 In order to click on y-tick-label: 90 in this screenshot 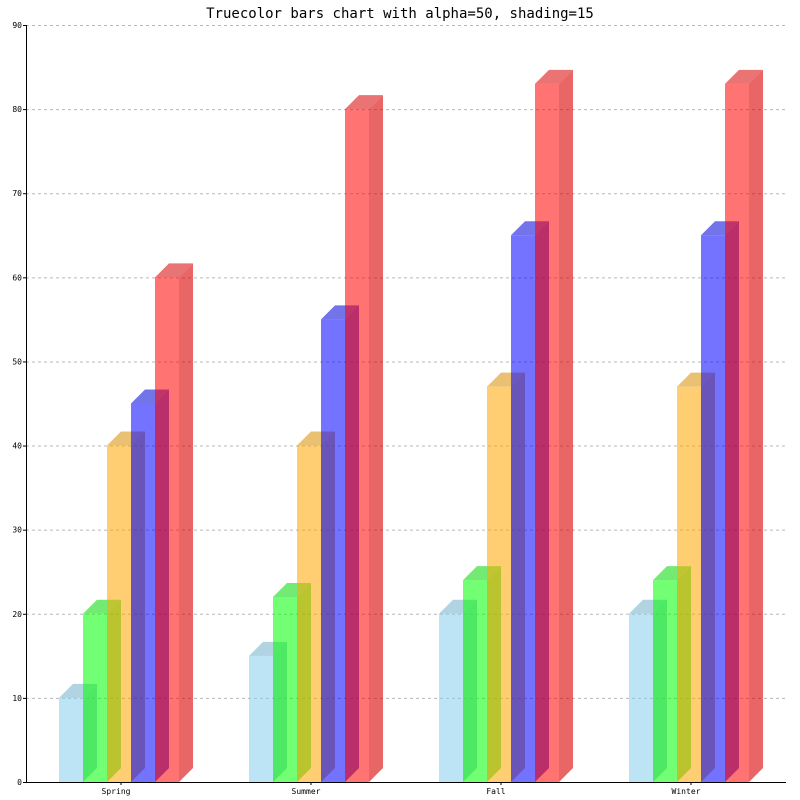, I will do `click(17, 25)`.